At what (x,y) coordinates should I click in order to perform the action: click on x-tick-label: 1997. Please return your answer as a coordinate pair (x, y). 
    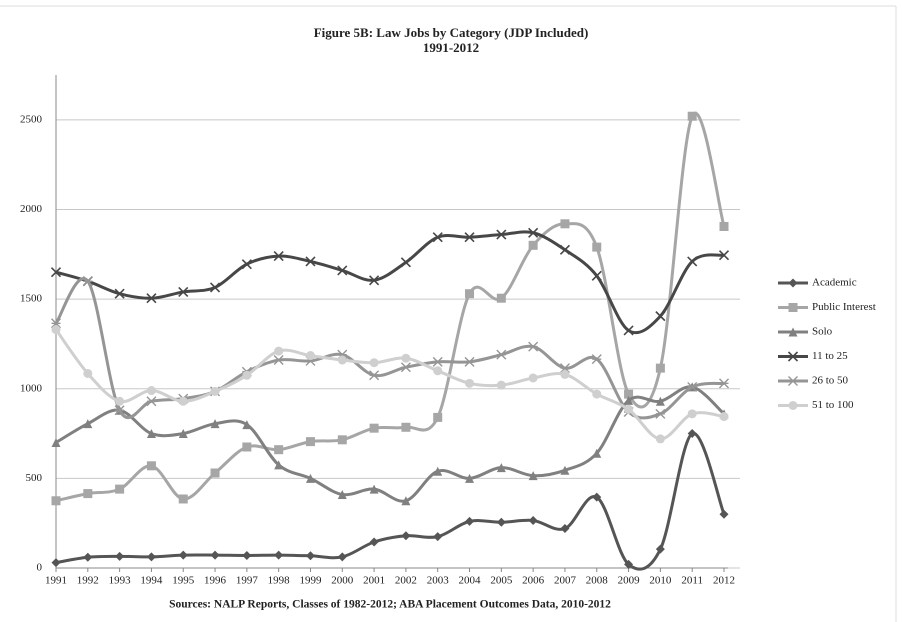
    Looking at the image, I should click on (247, 581).